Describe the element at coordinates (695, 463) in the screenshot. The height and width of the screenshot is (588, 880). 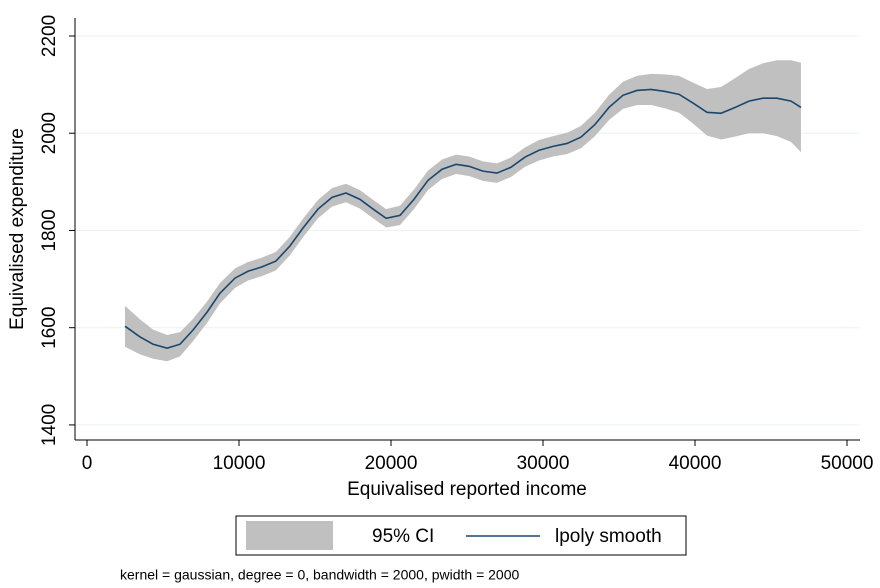
I see `x-tick-label: 40000` at that location.